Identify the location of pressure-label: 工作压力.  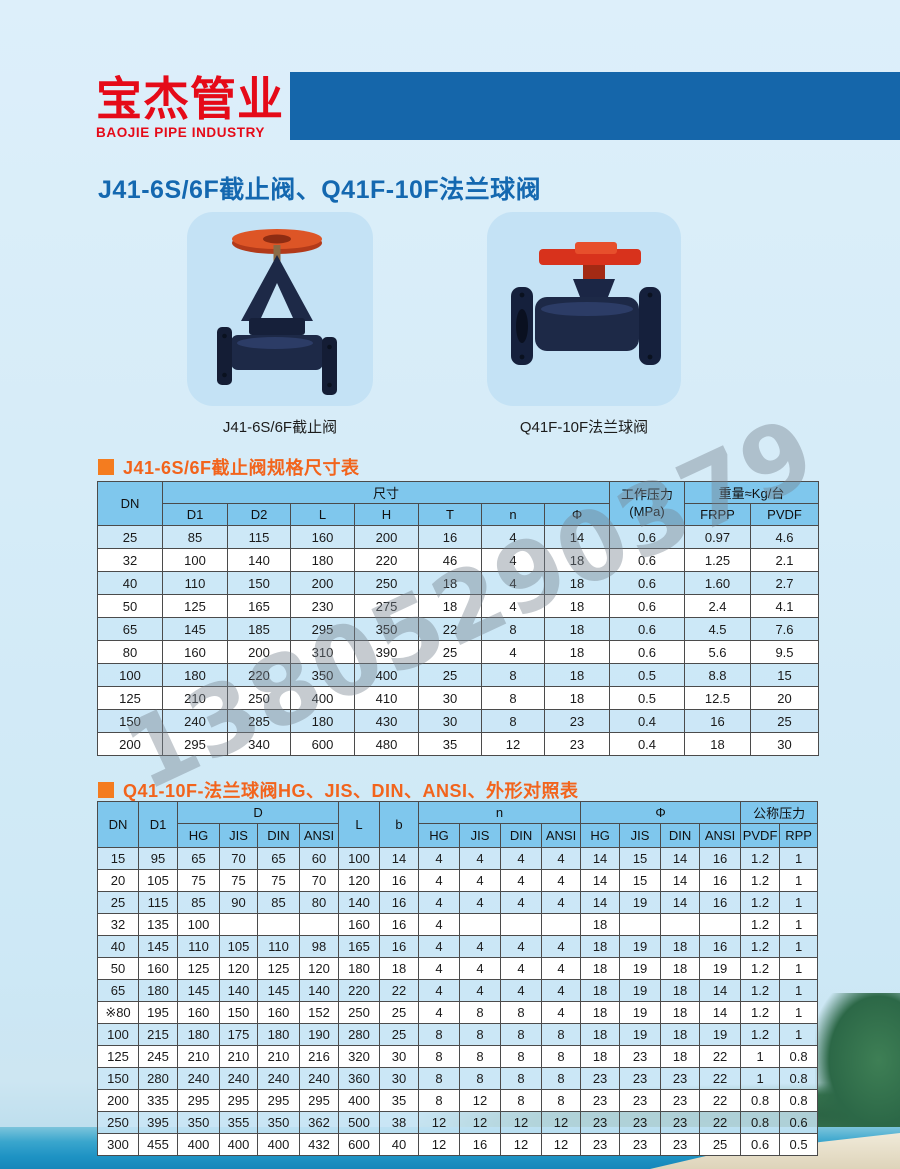
(646, 495).